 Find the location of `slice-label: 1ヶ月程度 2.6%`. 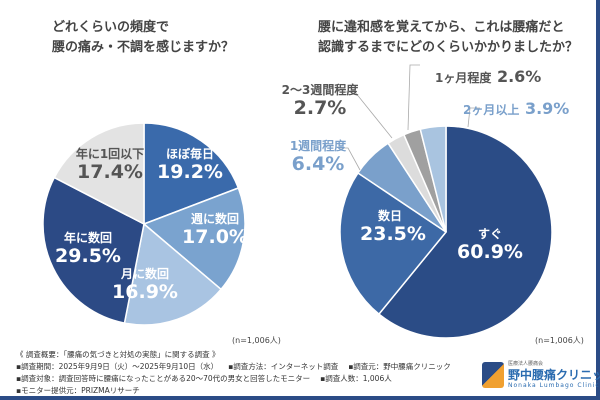

slice-label: 1ヶ月程度 2.6% is located at coordinates (488, 76).